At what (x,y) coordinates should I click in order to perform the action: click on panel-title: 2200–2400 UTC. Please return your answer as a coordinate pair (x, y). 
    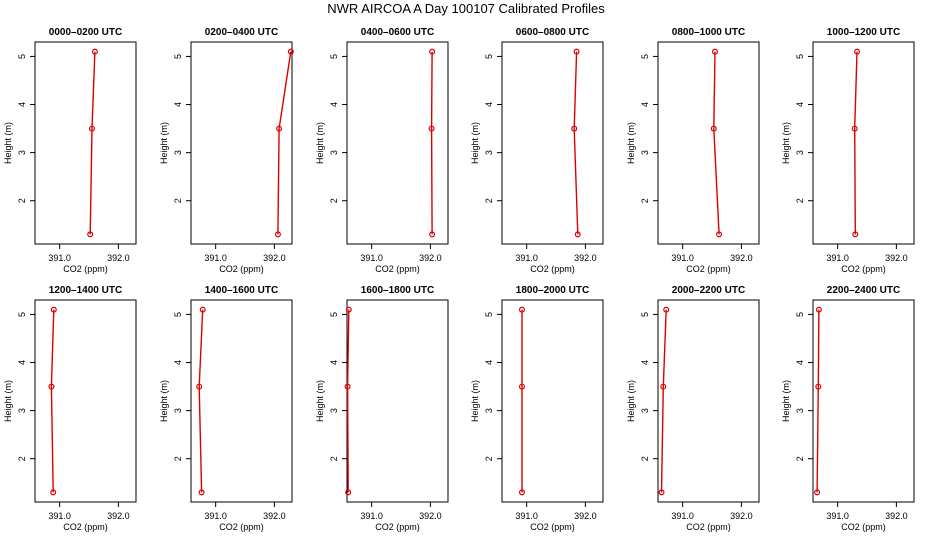
    Looking at the image, I should click on (863, 290).